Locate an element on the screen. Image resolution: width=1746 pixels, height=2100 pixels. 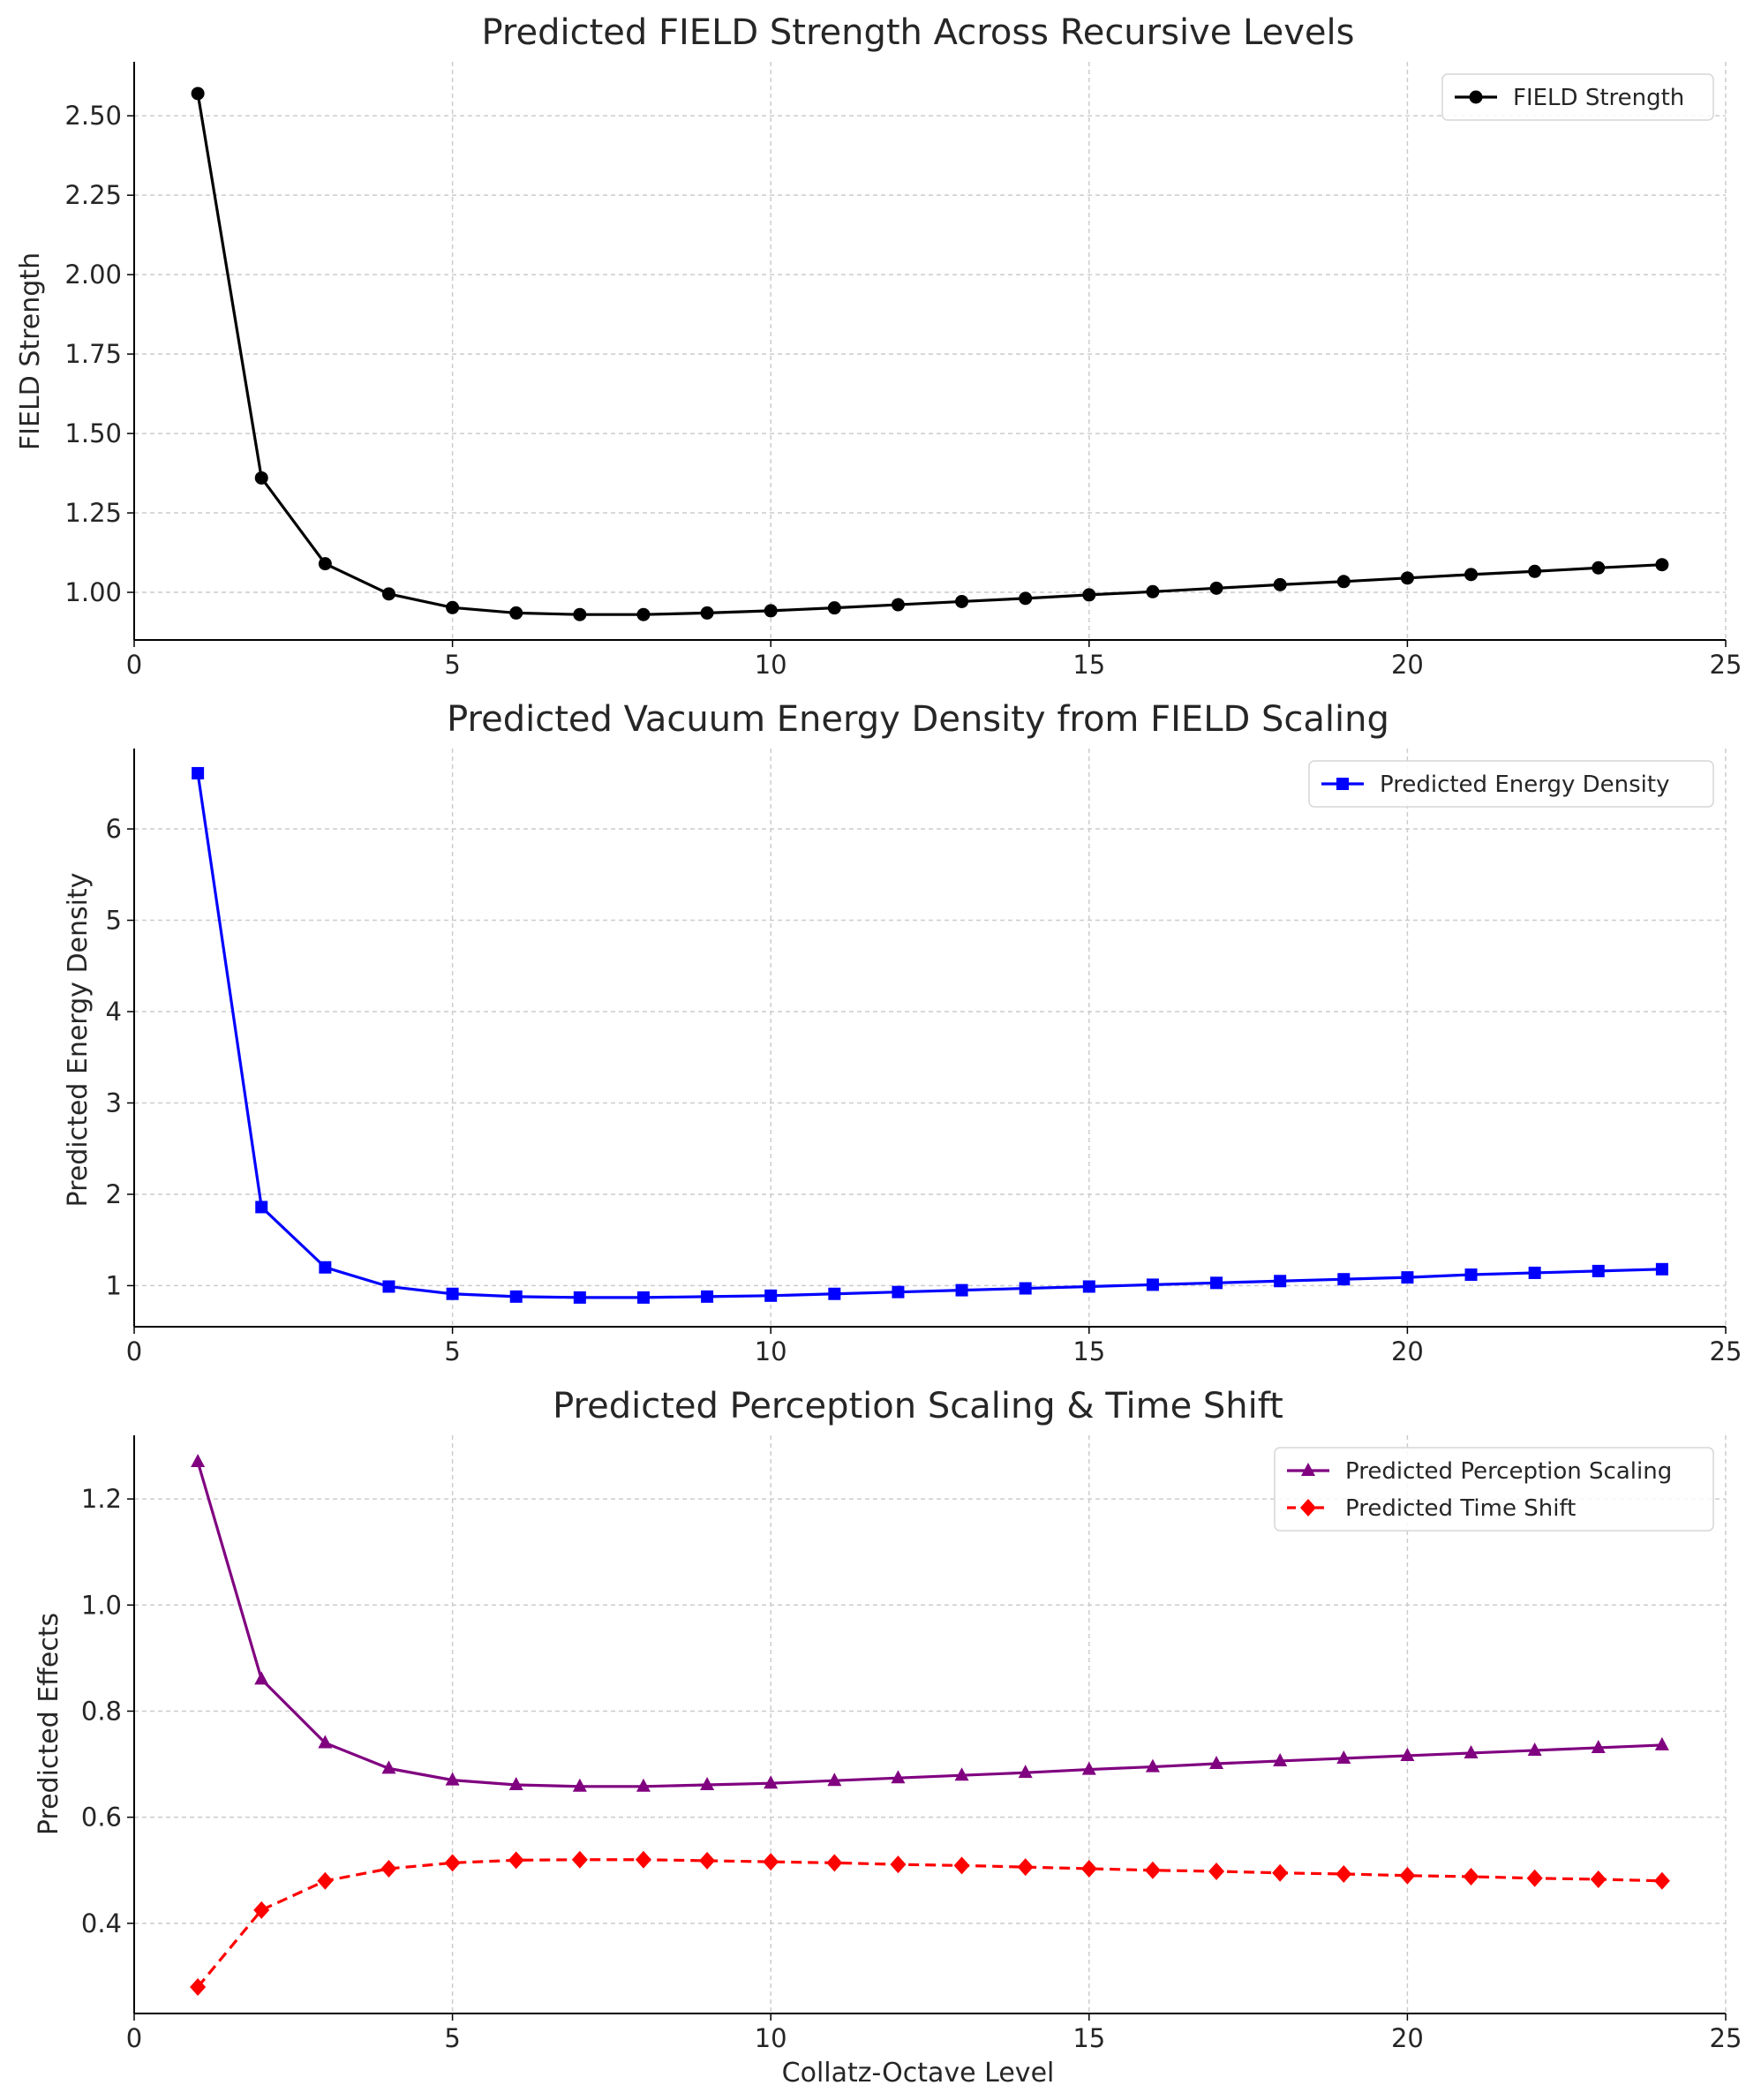
series-line is located at coordinates (929, 1624).